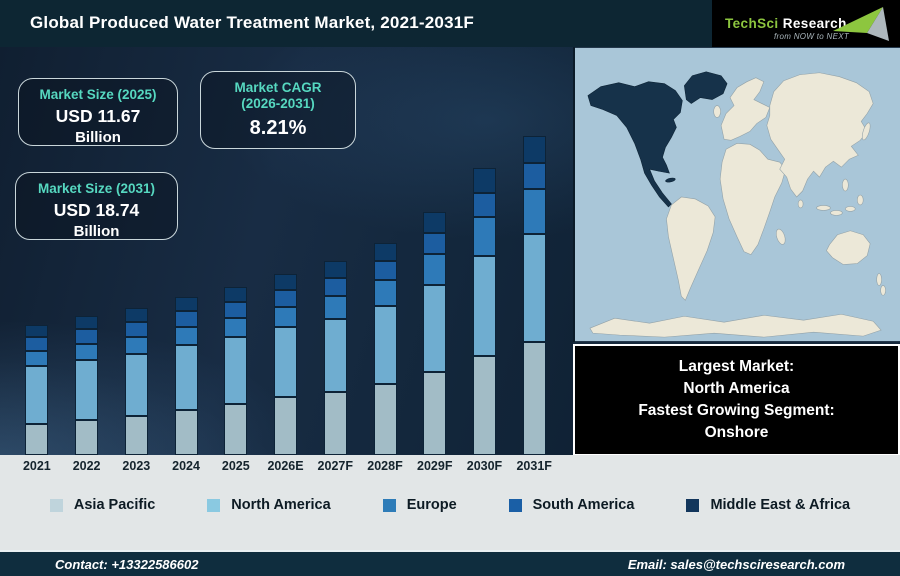 The width and height of the screenshot is (900, 576). I want to click on philippines, so click(845, 185).